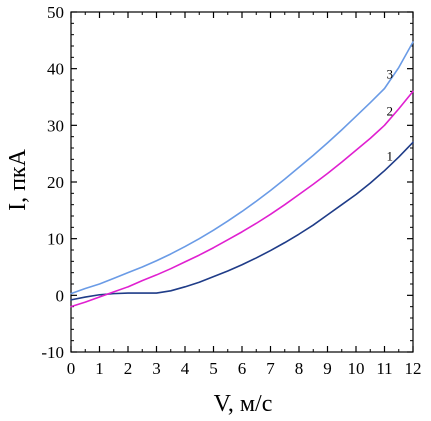 The height and width of the screenshot is (421, 431). What do you see at coordinates (55, 69) in the screenshot?
I see `y-tick-label: 40` at bounding box center [55, 69].